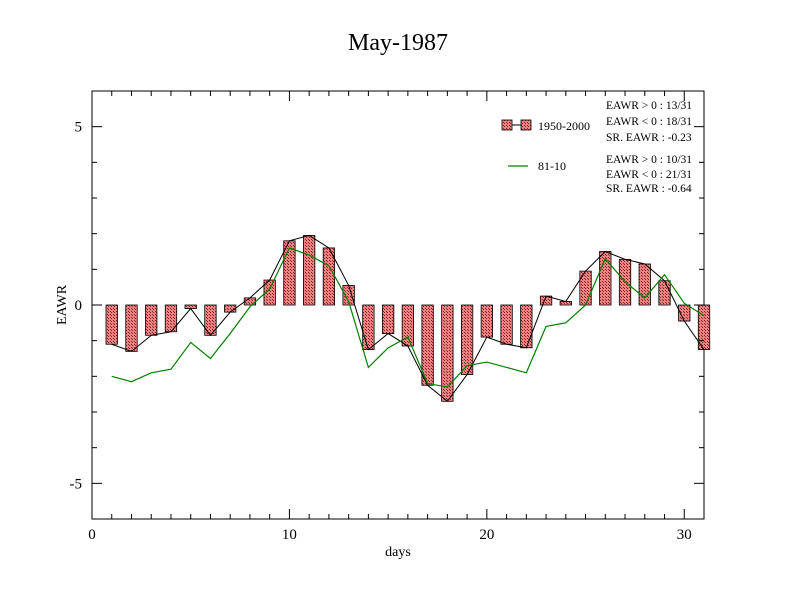  Describe the element at coordinates (289, 535) in the screenshot. I see `x-tick-label-10: 10` at that location.